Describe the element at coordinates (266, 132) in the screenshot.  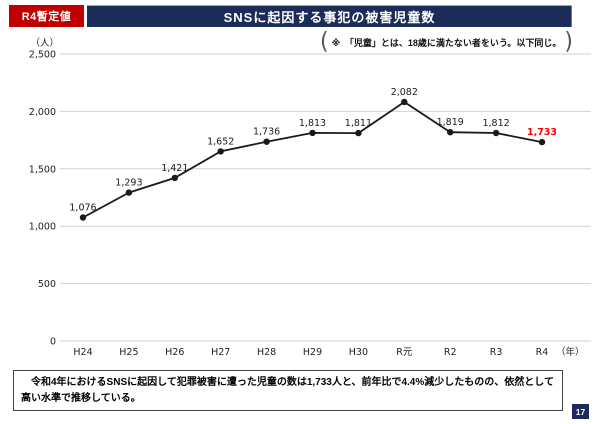
I see `data-point-label: 1,736` at that location.